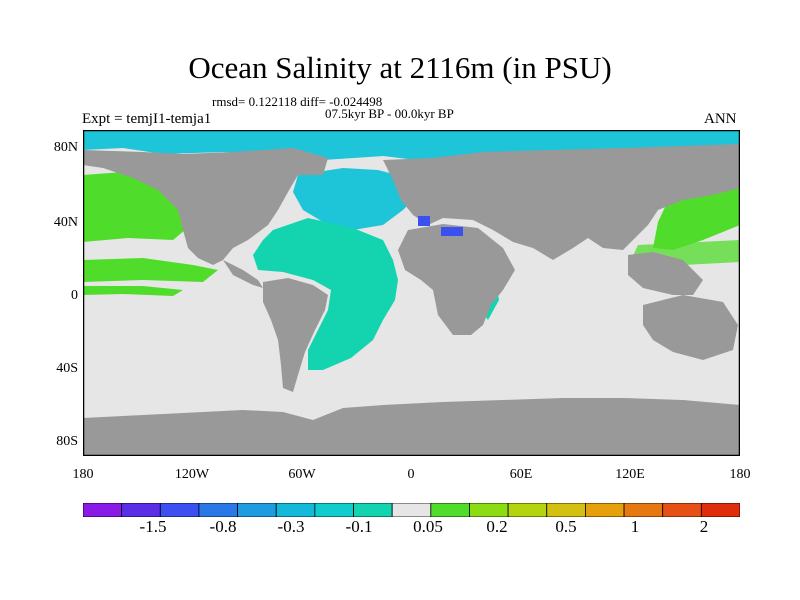 The image size is (800, 600). I want to click on central-america, so click(243, 274).